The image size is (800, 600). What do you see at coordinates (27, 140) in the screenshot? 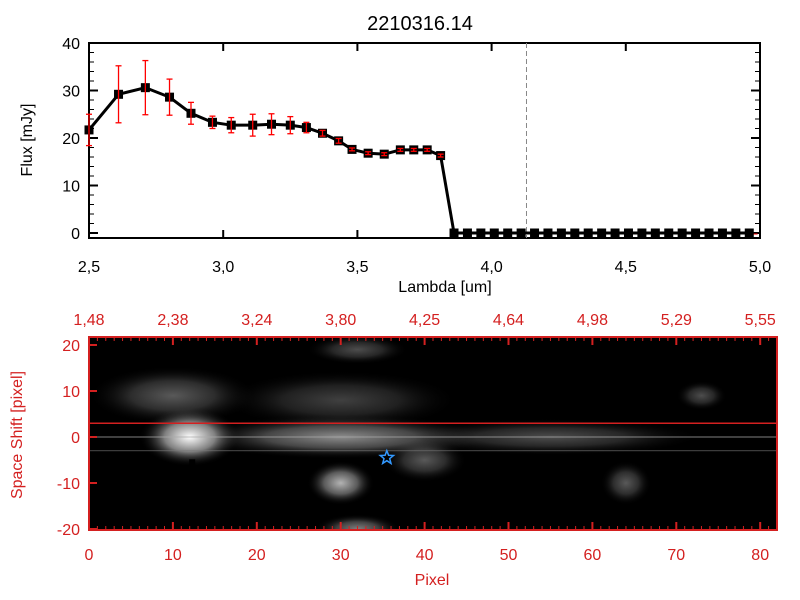
I see `top-ylabel: Flux [mJy]` at bounding box center [27, 140].